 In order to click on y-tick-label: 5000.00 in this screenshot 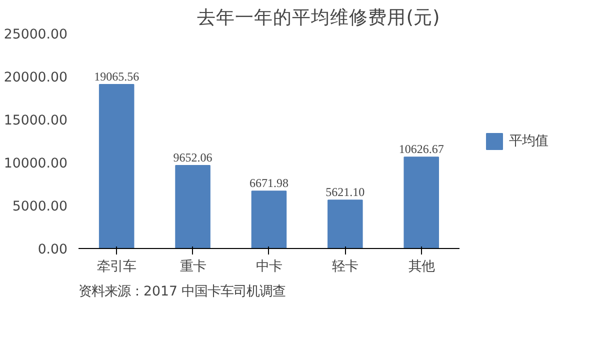, I will do `click(40, 207)`.